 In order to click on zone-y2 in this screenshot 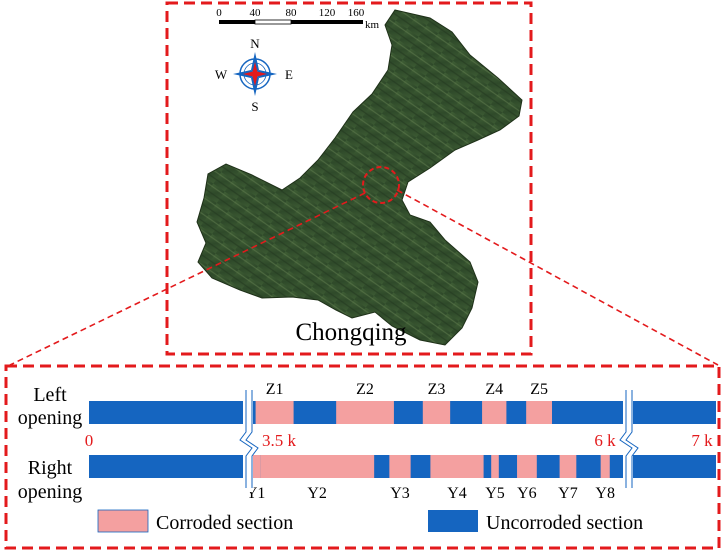, I will do `click(317, 466)`.